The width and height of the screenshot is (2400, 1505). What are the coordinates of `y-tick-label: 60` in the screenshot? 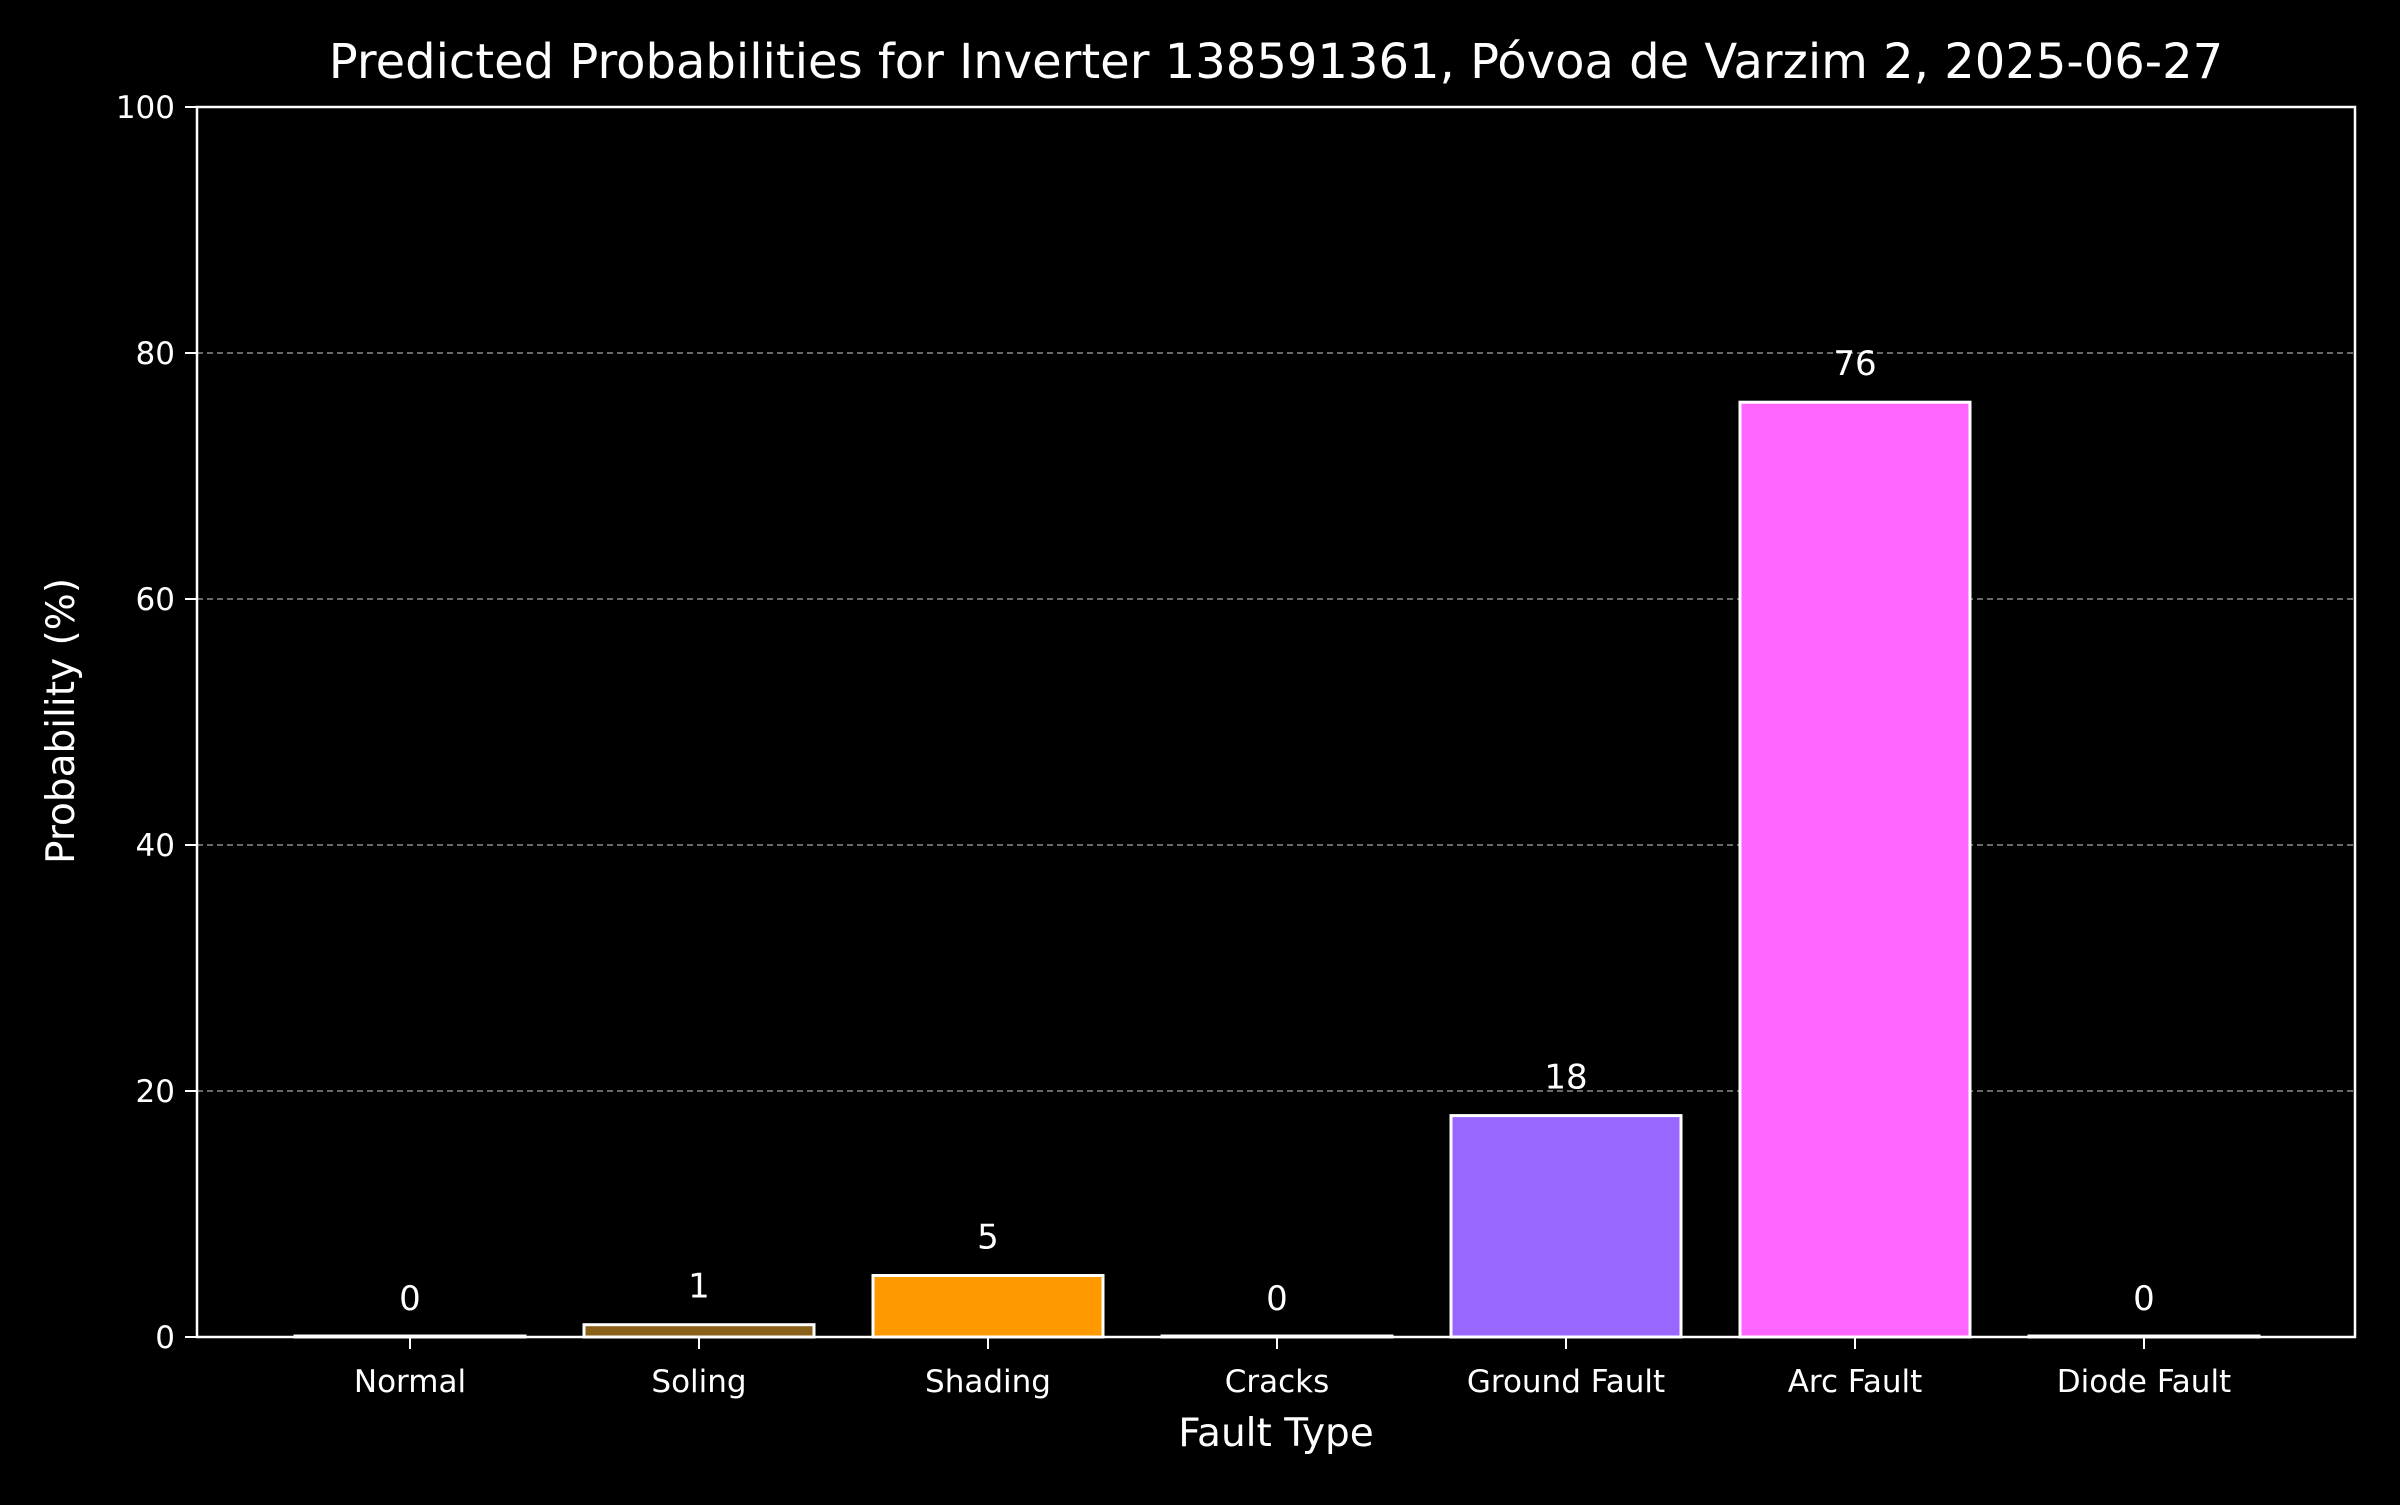 It's located at (155, 600).